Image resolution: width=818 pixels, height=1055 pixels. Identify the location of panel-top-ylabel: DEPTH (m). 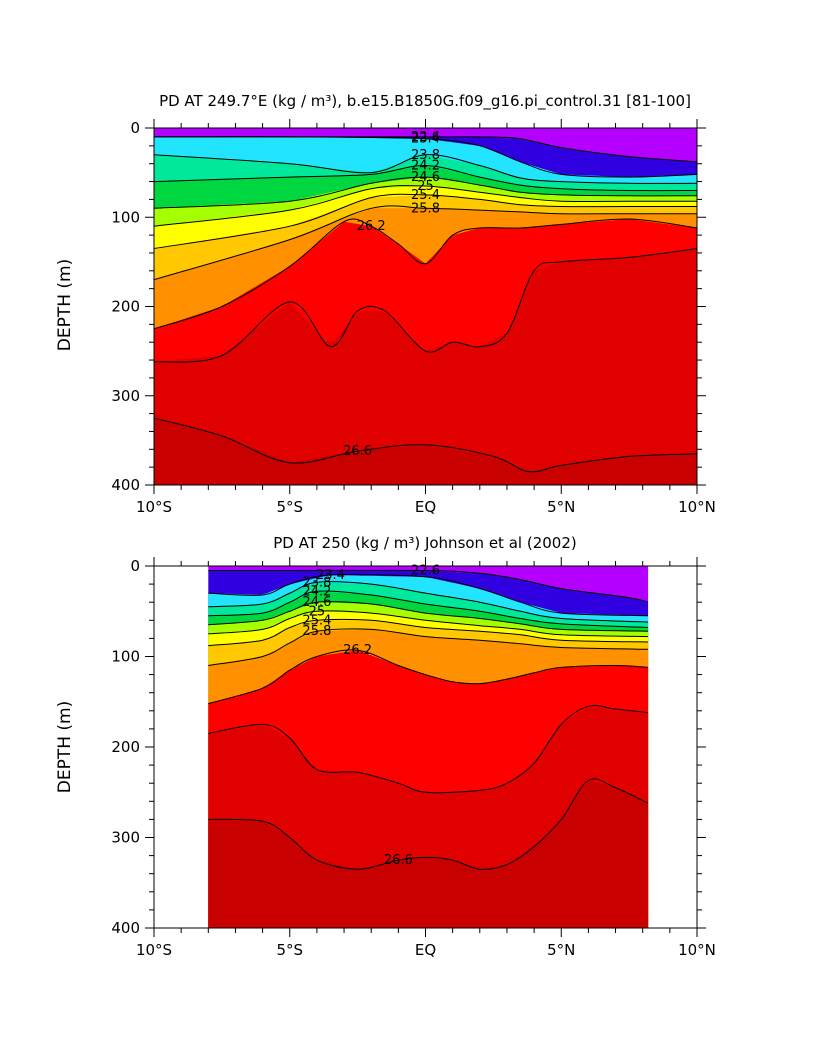
(65, 305).